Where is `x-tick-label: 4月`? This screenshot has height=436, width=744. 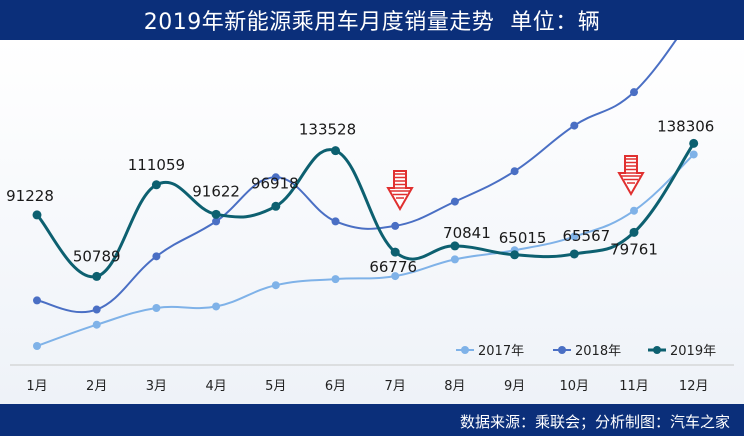 x-tick-label: 4月 is located at coordinates (215, 386).